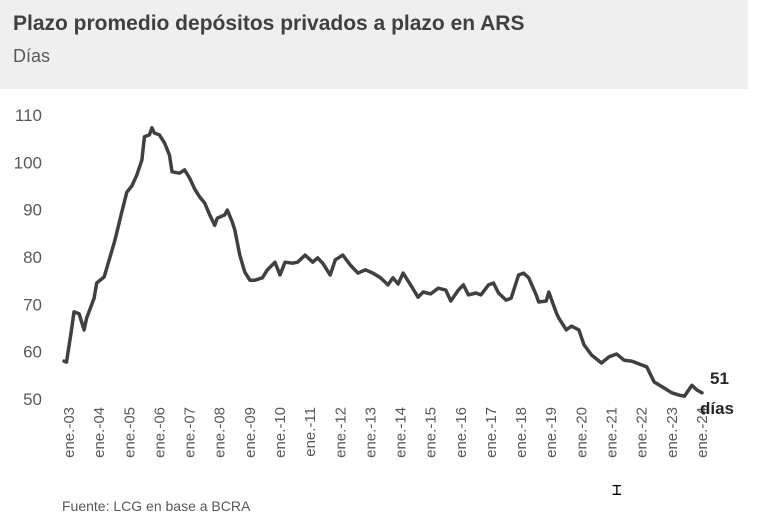 The width and height of the screenshot is (770, 531). I want to click on x-tick-label: ene.-21, so click(612, 432).